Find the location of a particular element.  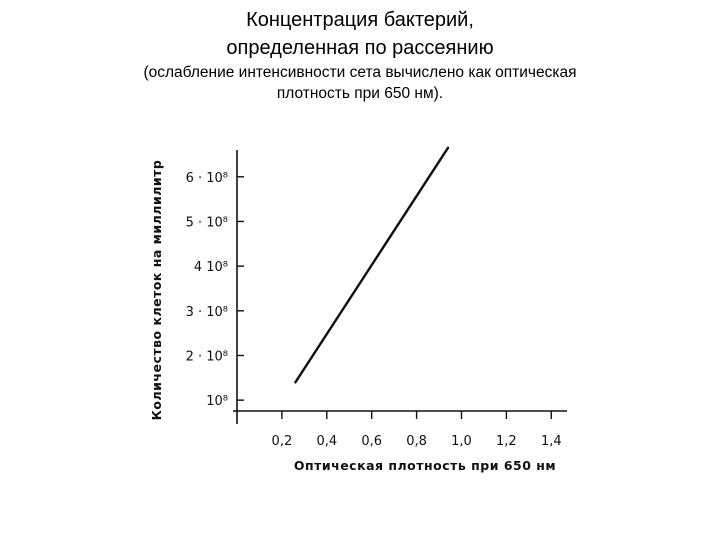

title-line-1: Концентрация бактерий, is located at coordinates (360, 20).